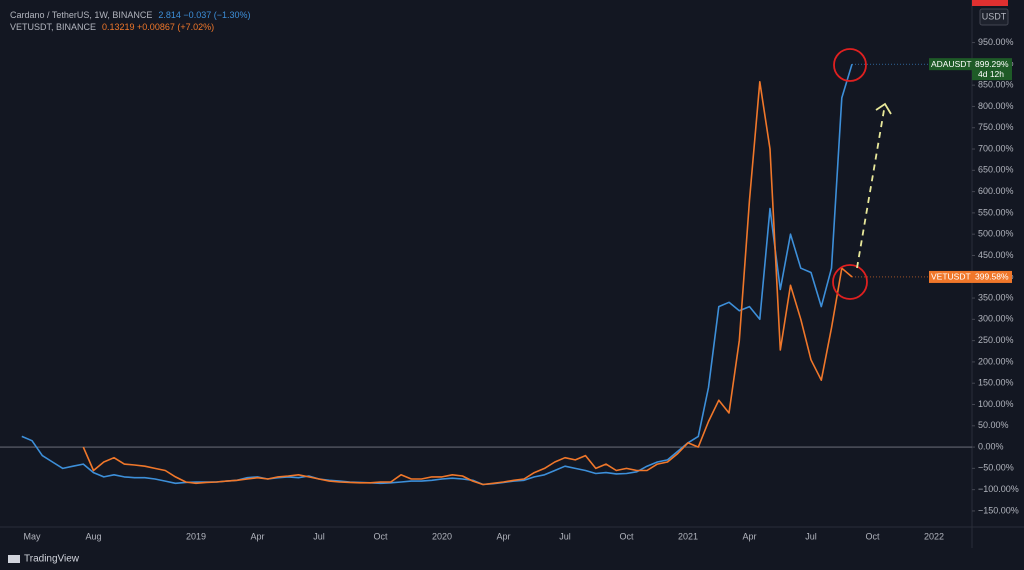  I want to click on currency-button, so click(994, 17).